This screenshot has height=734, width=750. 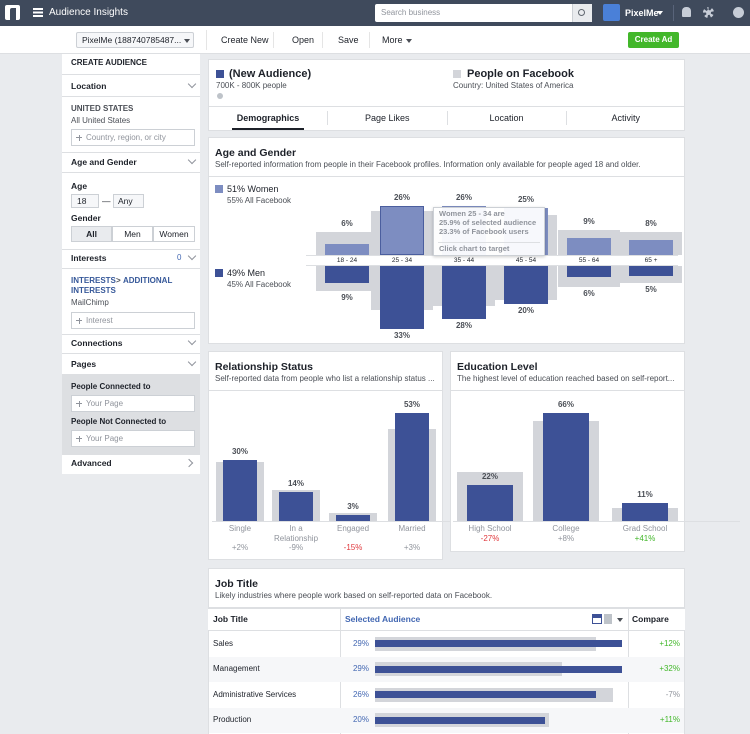 I want to click on section-title: Age and Gender, so click(x=104, y=162).